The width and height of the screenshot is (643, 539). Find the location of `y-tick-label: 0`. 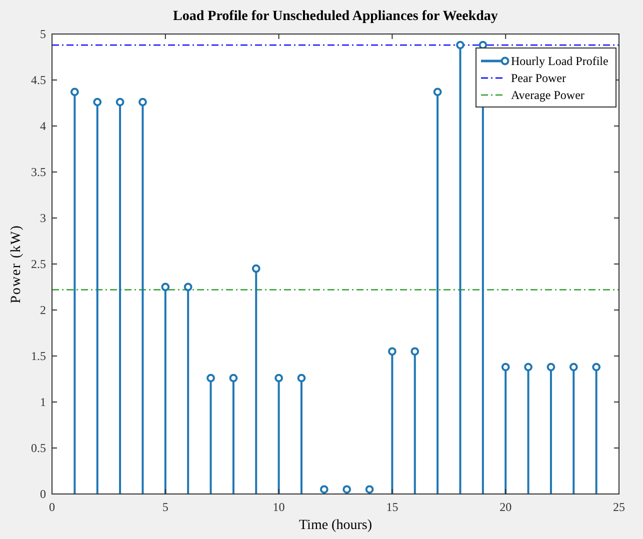

y-tick-label: 0 is located at coordinates (43, 494).